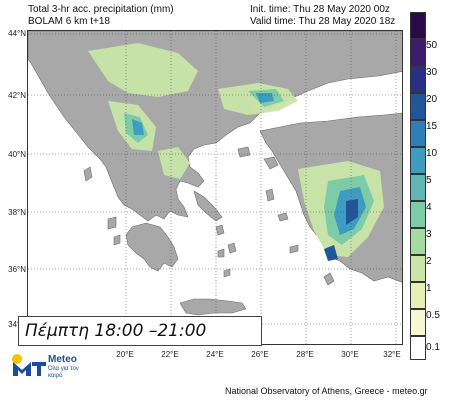  Describe the element at coordinates (265, 98) in the screenshot. I see `precip-heavy-rhodopes` at that location.